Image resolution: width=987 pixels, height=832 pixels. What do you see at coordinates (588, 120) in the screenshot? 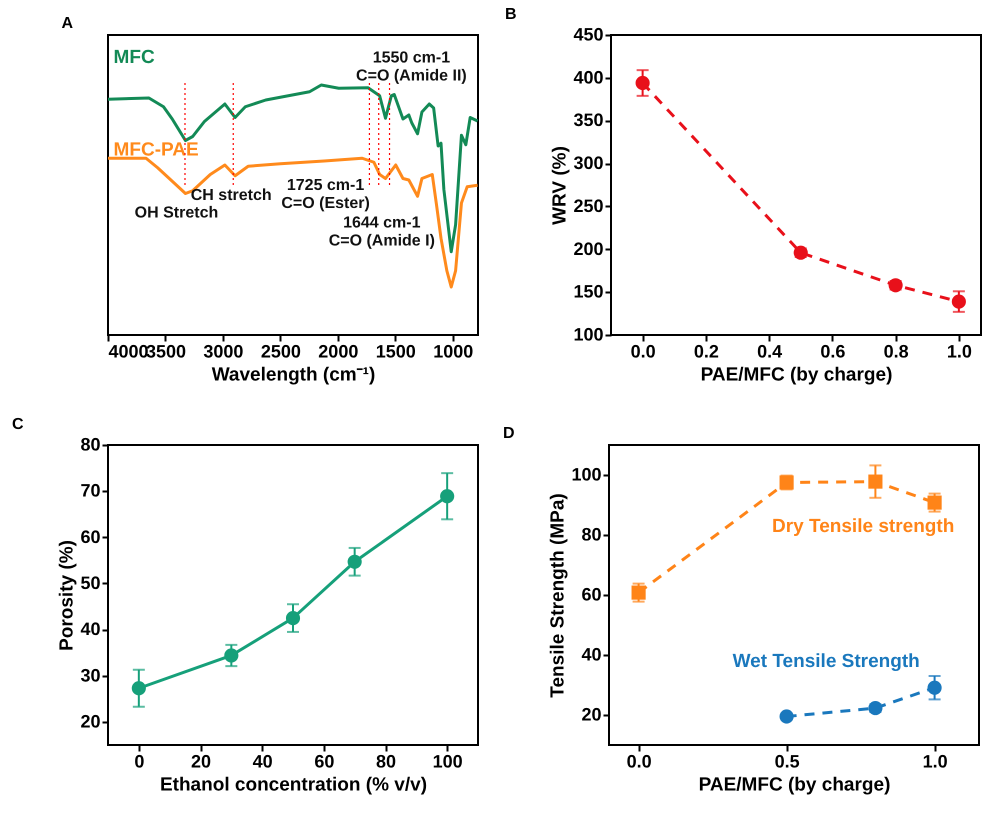
I see `y-tick-label: 350` at bounding box center [588, 120].